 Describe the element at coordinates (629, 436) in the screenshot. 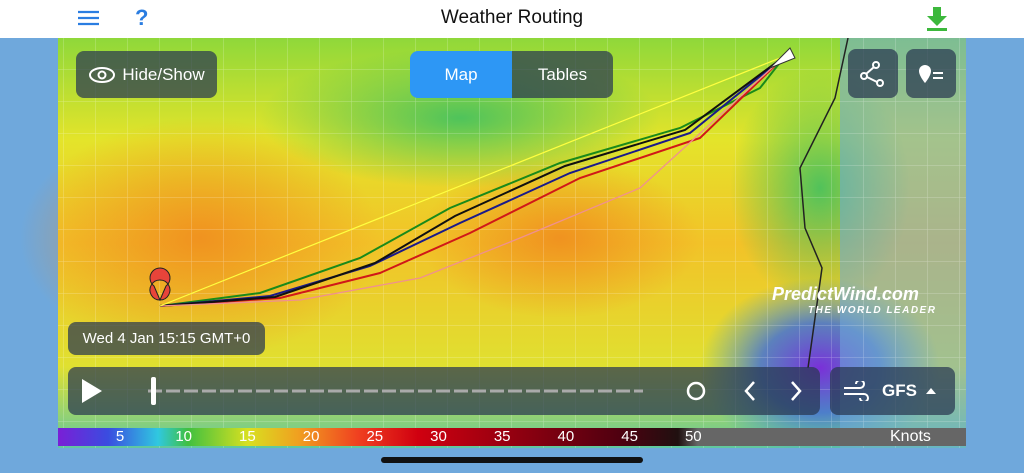

I see `scale-label: 45` at that location.